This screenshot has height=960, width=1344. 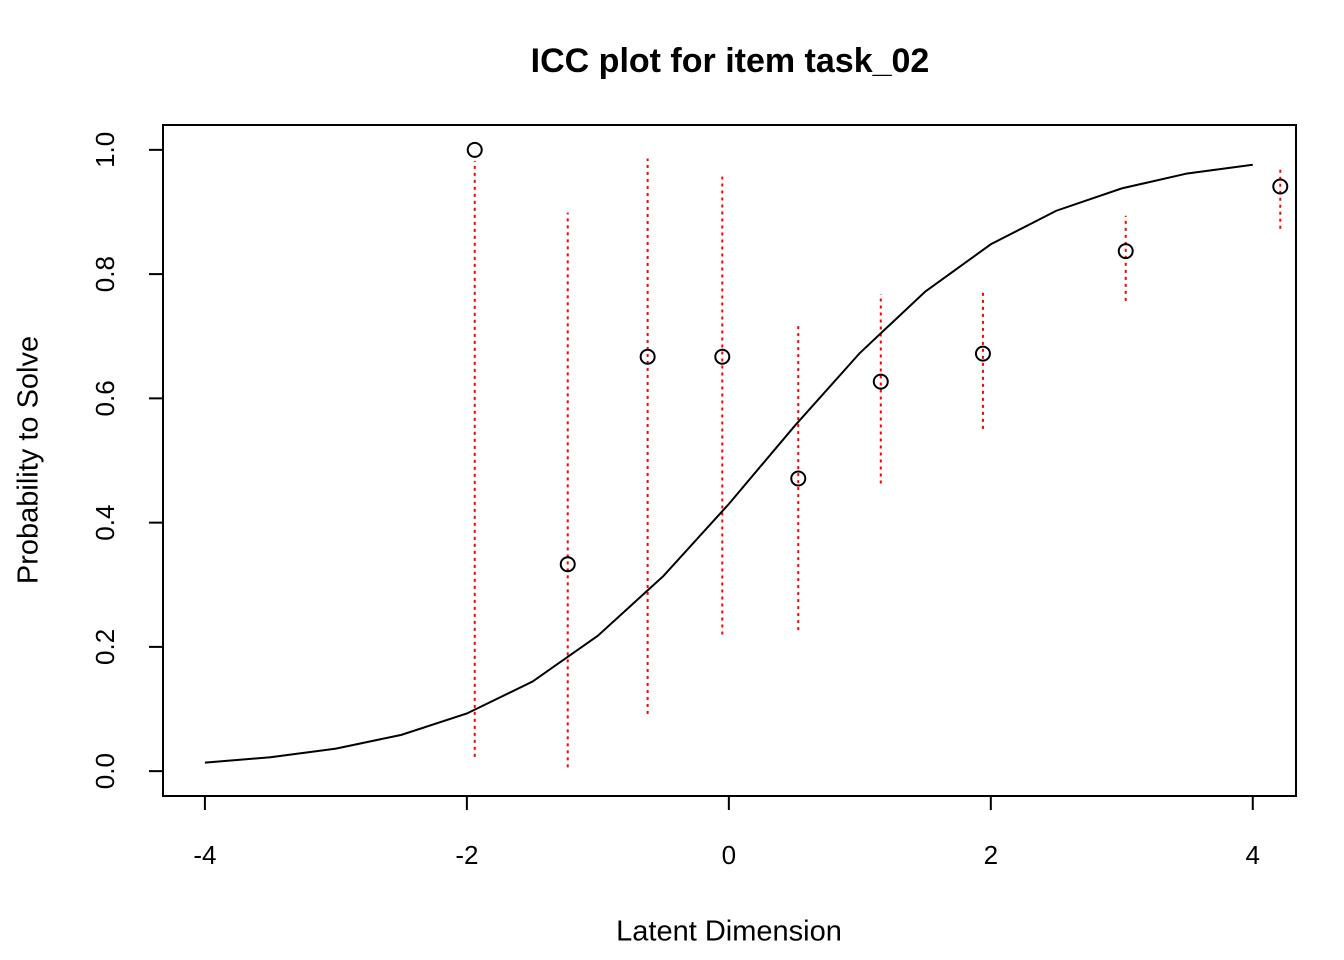 I want to click on x-tick-label: 4, so click(x=1253, y=855).